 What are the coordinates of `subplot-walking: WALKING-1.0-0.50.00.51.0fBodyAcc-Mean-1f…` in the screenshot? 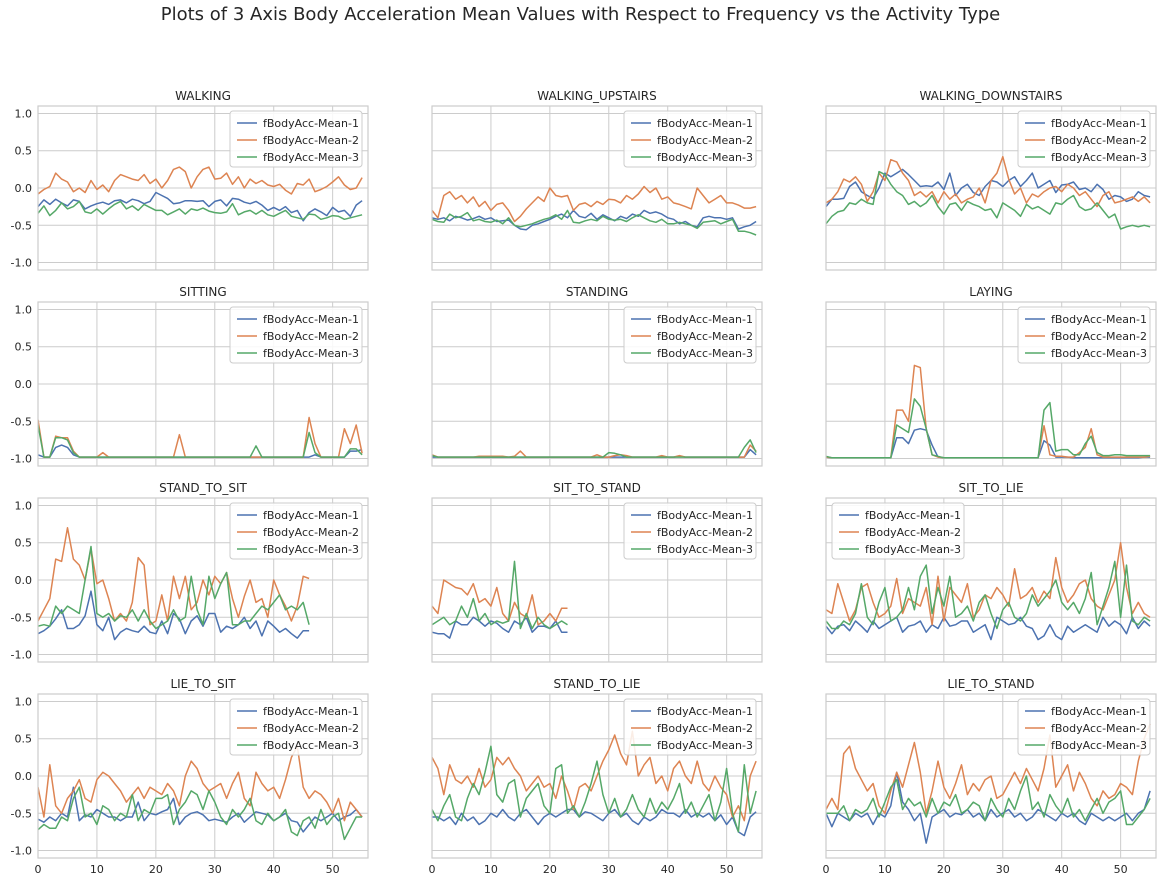 It's located at (190, 180).